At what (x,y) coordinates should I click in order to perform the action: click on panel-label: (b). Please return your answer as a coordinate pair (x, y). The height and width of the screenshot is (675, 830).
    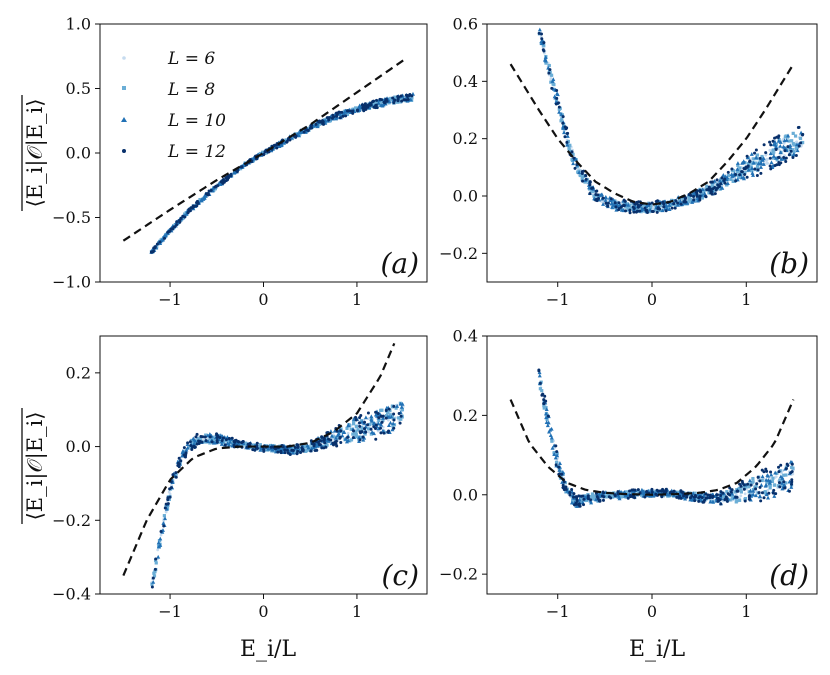
    Looking at the image, I should click on (789, 263).